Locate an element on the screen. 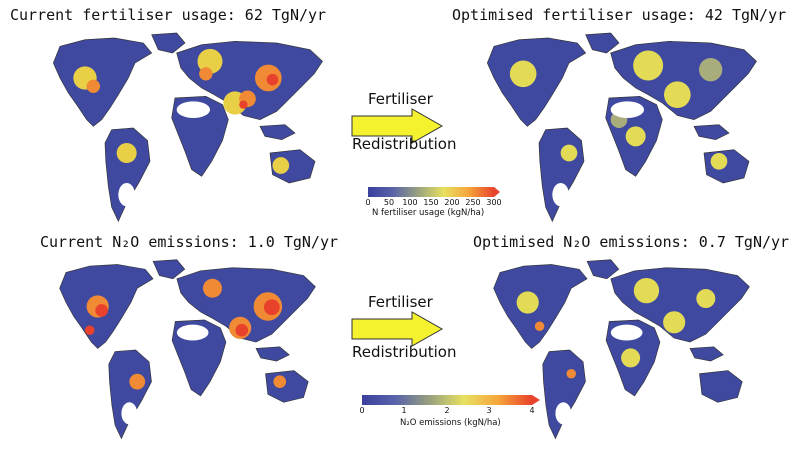  colorbar-n2o is located at coordinates (451, 400).